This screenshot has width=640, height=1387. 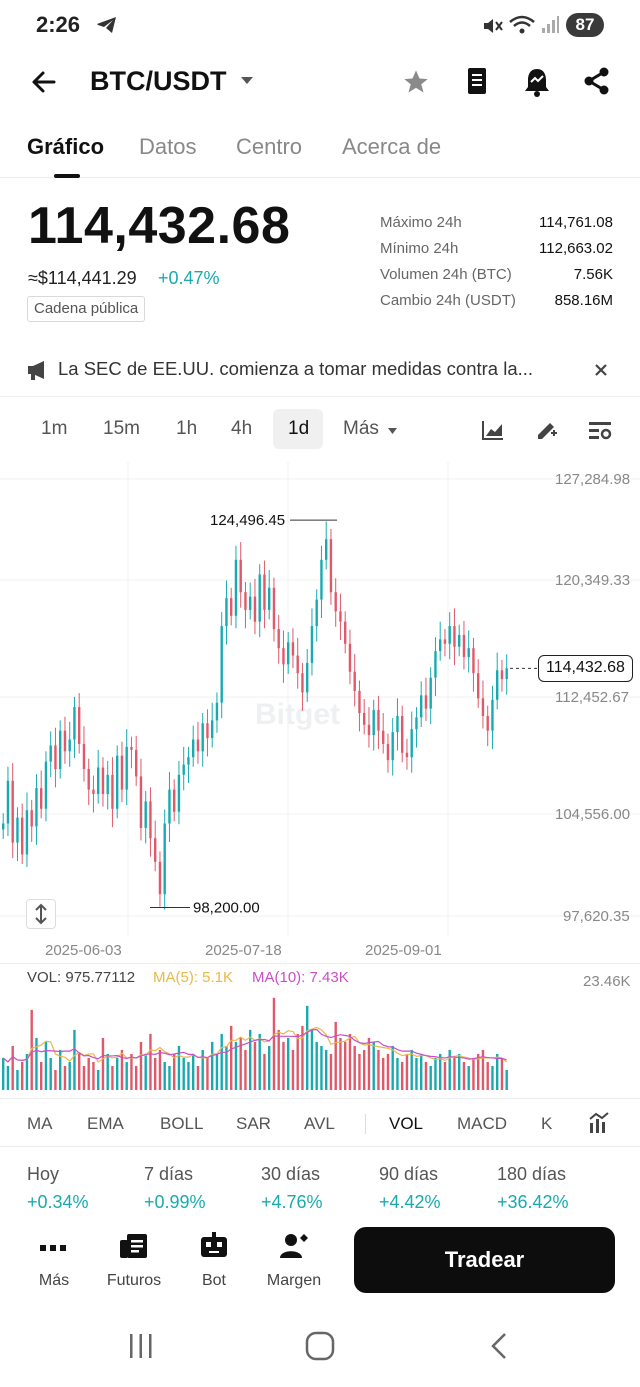 What do you see at coordinates (320, 1042) in the screenshot?
I see `volume-chart` at bounding box center [320, 1042].